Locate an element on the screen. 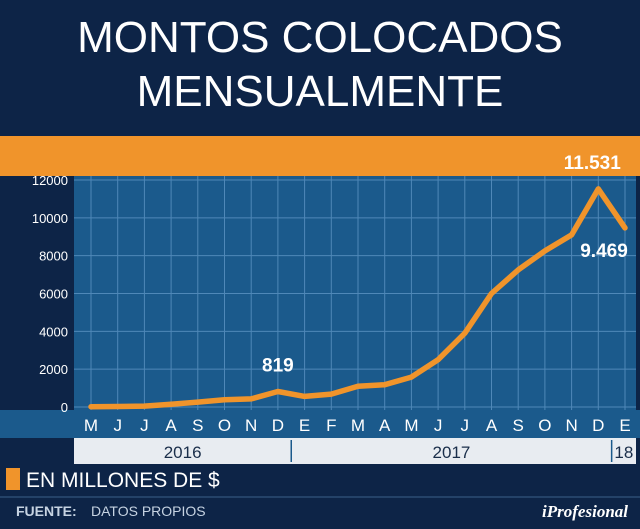 This screenshot has height=529, width=640. y-tick-label: 2000 is located at coordinates (53, 369).